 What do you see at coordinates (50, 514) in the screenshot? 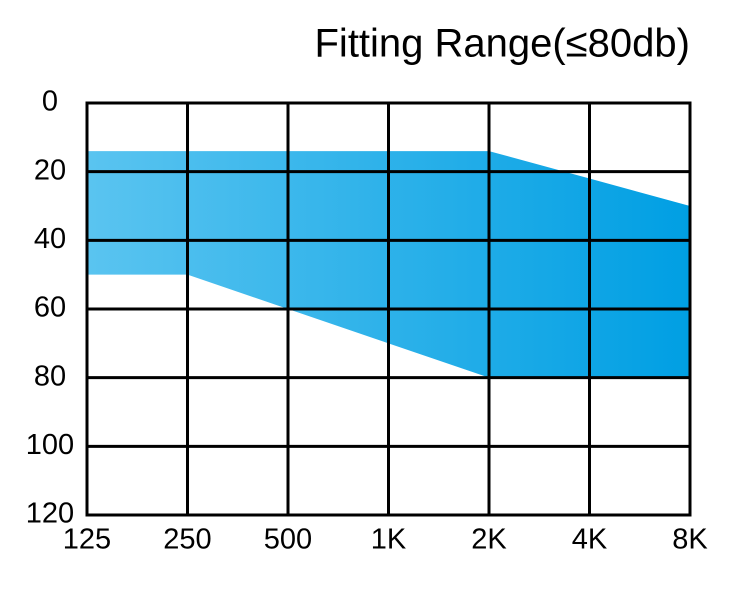
I see `y-tick-label: 120` at bounding box center [50, 514].